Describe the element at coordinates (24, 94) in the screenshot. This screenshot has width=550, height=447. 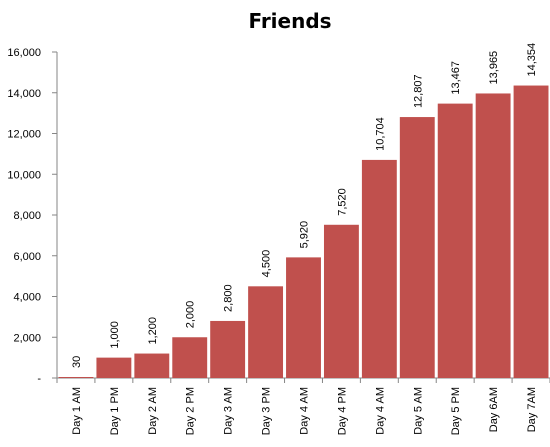
I see `y-tick-label: 14,000` at that location.